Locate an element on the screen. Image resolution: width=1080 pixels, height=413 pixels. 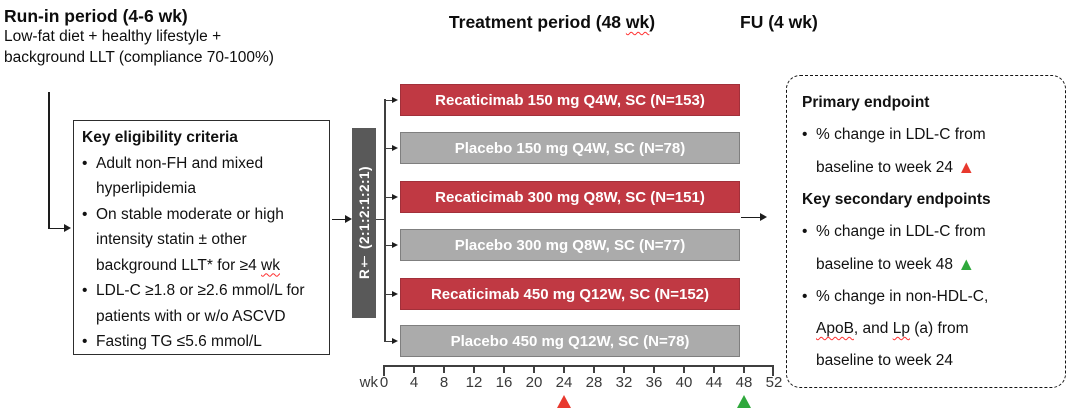
arm-bar-placebo-300: Placebo 300 mg Q8W, SC (N=77) is located at coordinates (570, 245).